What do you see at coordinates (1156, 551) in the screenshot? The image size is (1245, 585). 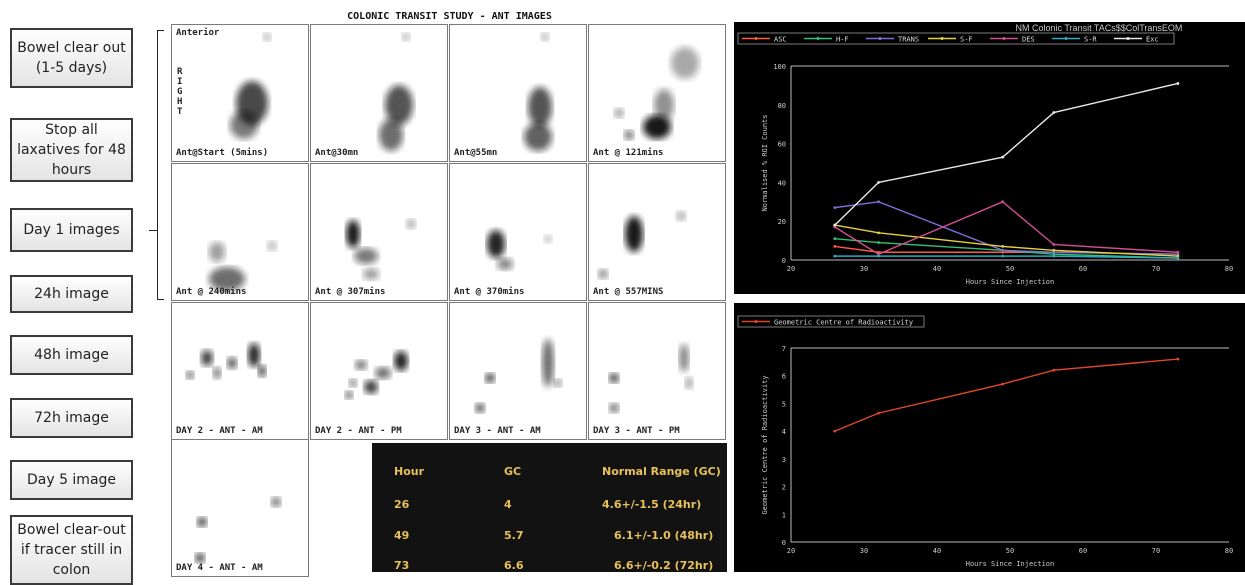 I see `x-tick-label: 70` at bounding box center [1156, 551].